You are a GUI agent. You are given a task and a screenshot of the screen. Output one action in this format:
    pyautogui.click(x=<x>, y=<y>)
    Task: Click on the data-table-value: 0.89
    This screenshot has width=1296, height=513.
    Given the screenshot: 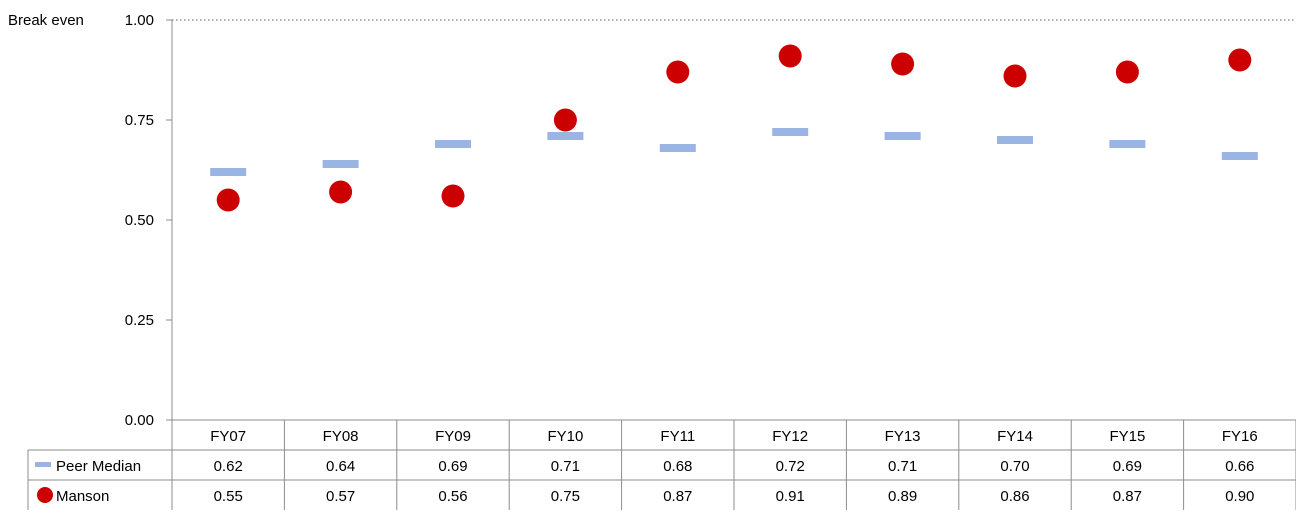 What is the action you would take?
    pyautogui.click(x=902, y=496)
    